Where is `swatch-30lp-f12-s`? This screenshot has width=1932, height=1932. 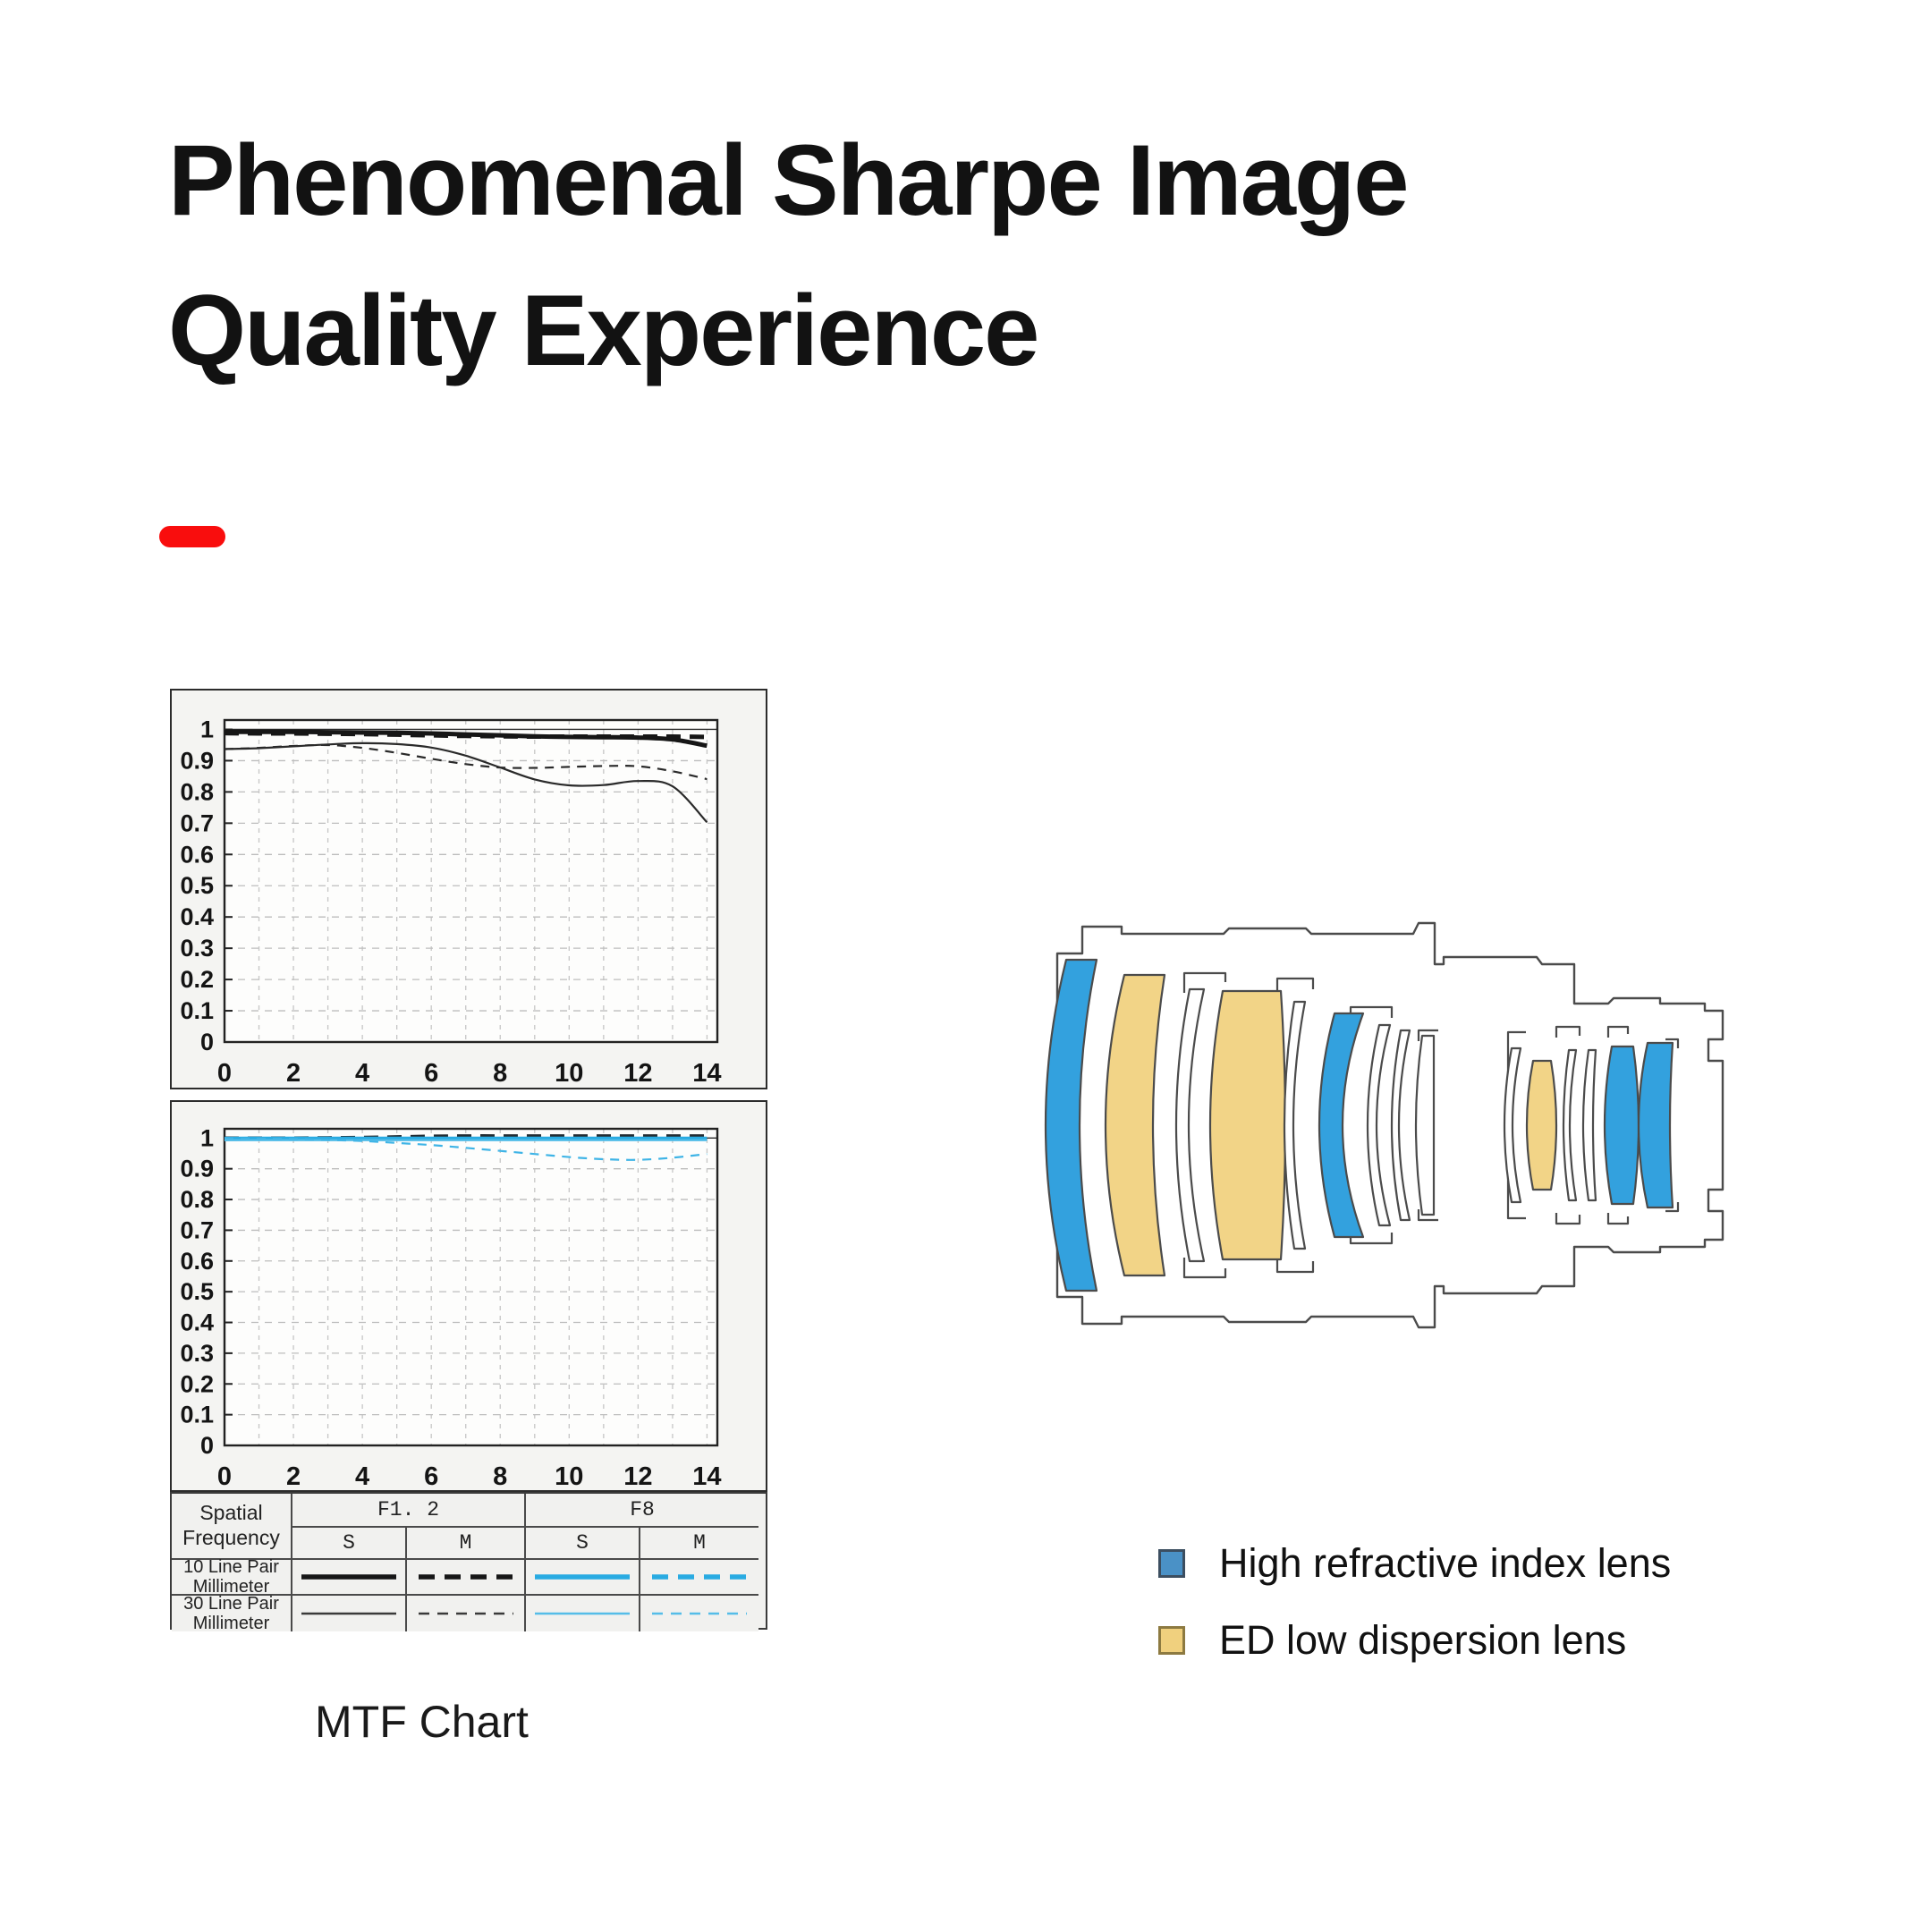
swatch-30lp-f12-s is located at coordinates (349, 1613).